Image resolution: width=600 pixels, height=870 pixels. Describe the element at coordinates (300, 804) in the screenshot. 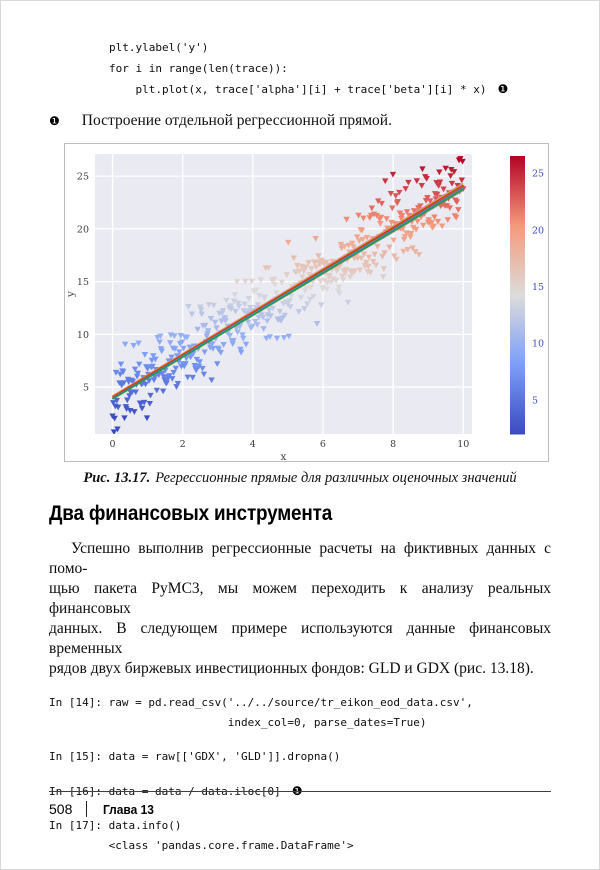

I see `page-footer: 508 Глава 13` at that location.